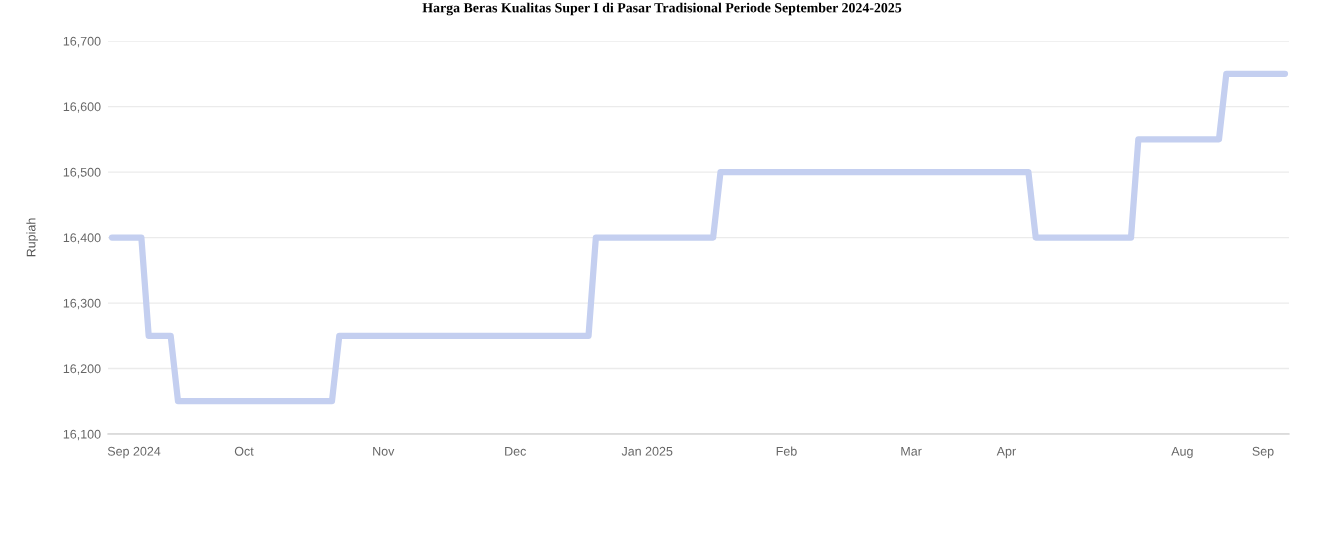 The height and width of the screenshot is (547, 1324). Describe the element at coordinates (134, 452) in the screenshot. I see `x-tick-label: Sep 2024` at that location.